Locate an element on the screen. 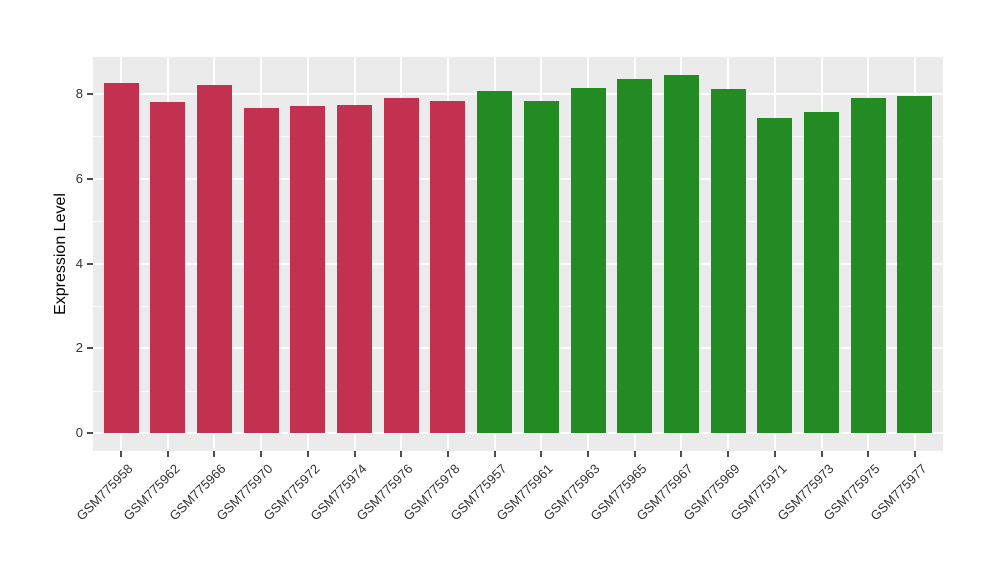  x-tick-mark-GSM775965 is located at coordinates (634, 454).